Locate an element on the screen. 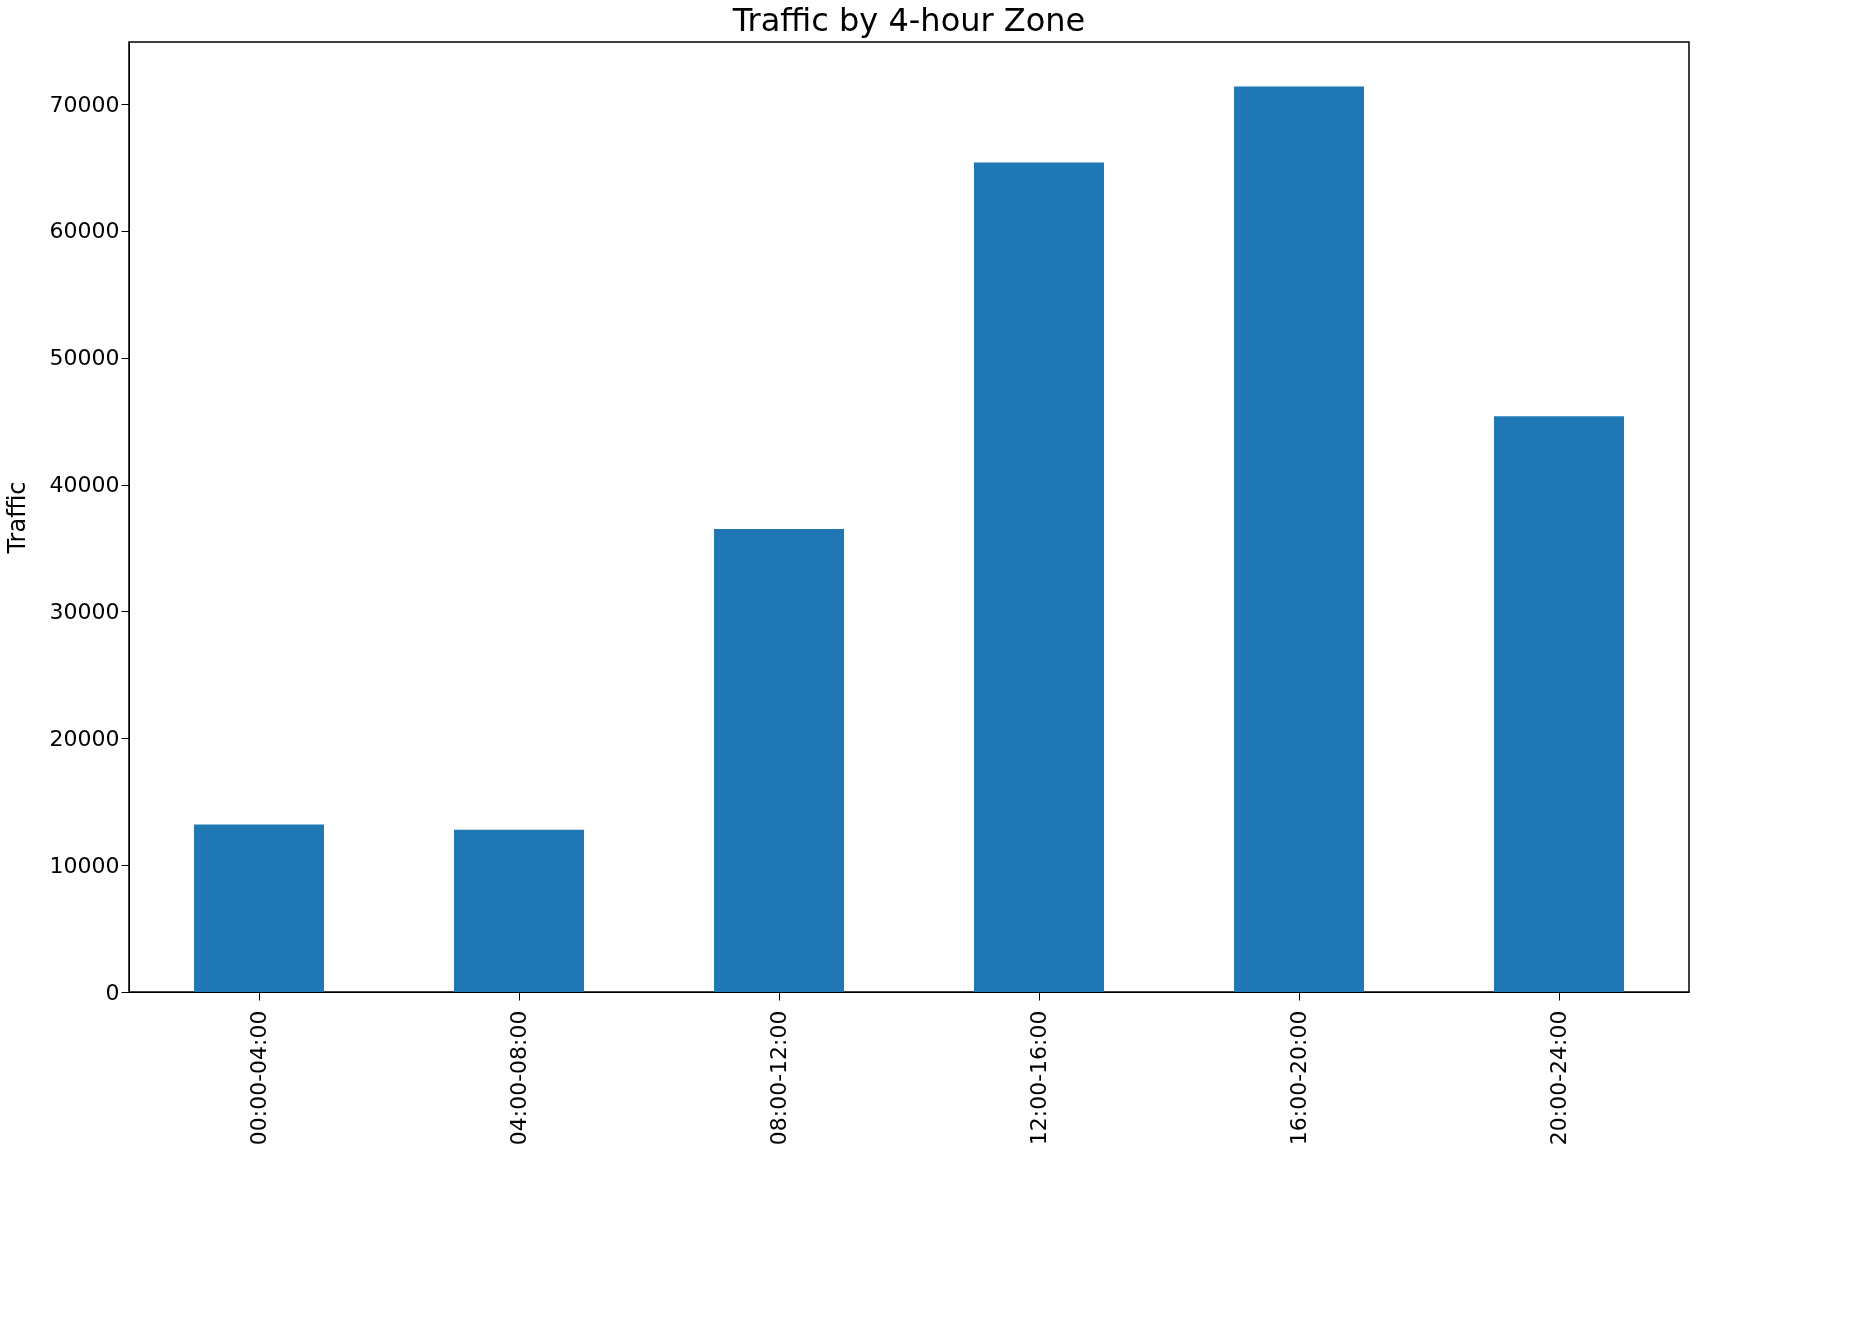 This screenshot has width=1860, height=1325. y-tick-label: 60000 is located at coordinates (84, 231).